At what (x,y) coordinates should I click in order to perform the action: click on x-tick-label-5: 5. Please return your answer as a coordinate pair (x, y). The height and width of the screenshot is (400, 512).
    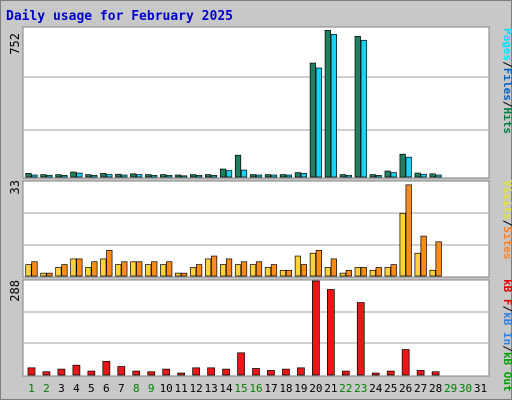
    Looking at the image, I should click on (91, 388).